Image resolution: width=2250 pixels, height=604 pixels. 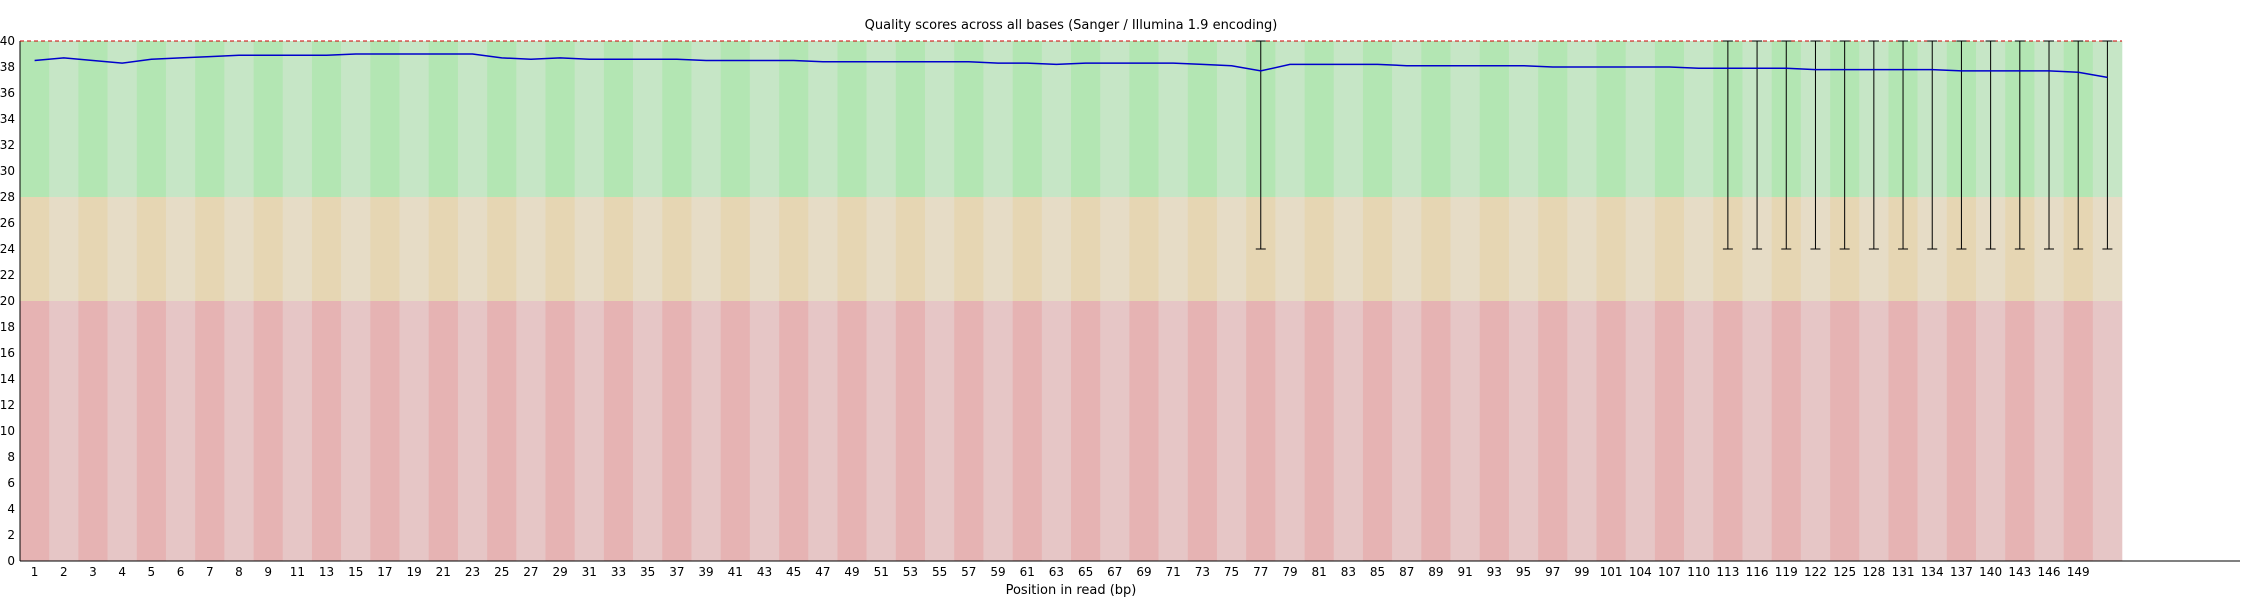 I want to click on x-tick-label: 6, so click(x=181, y=572).